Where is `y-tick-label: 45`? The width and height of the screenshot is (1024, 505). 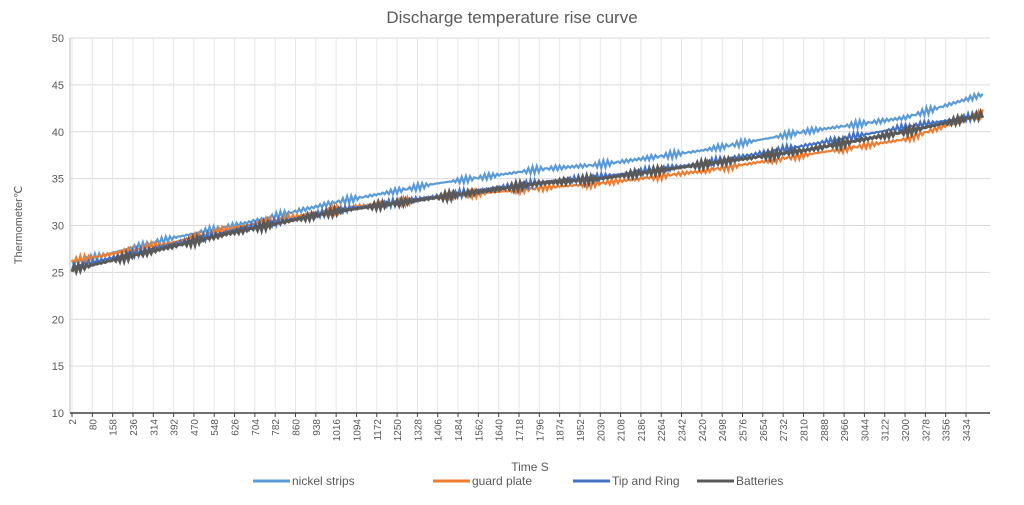 y-tick-label: 45 is located at coordinates (58, 86).